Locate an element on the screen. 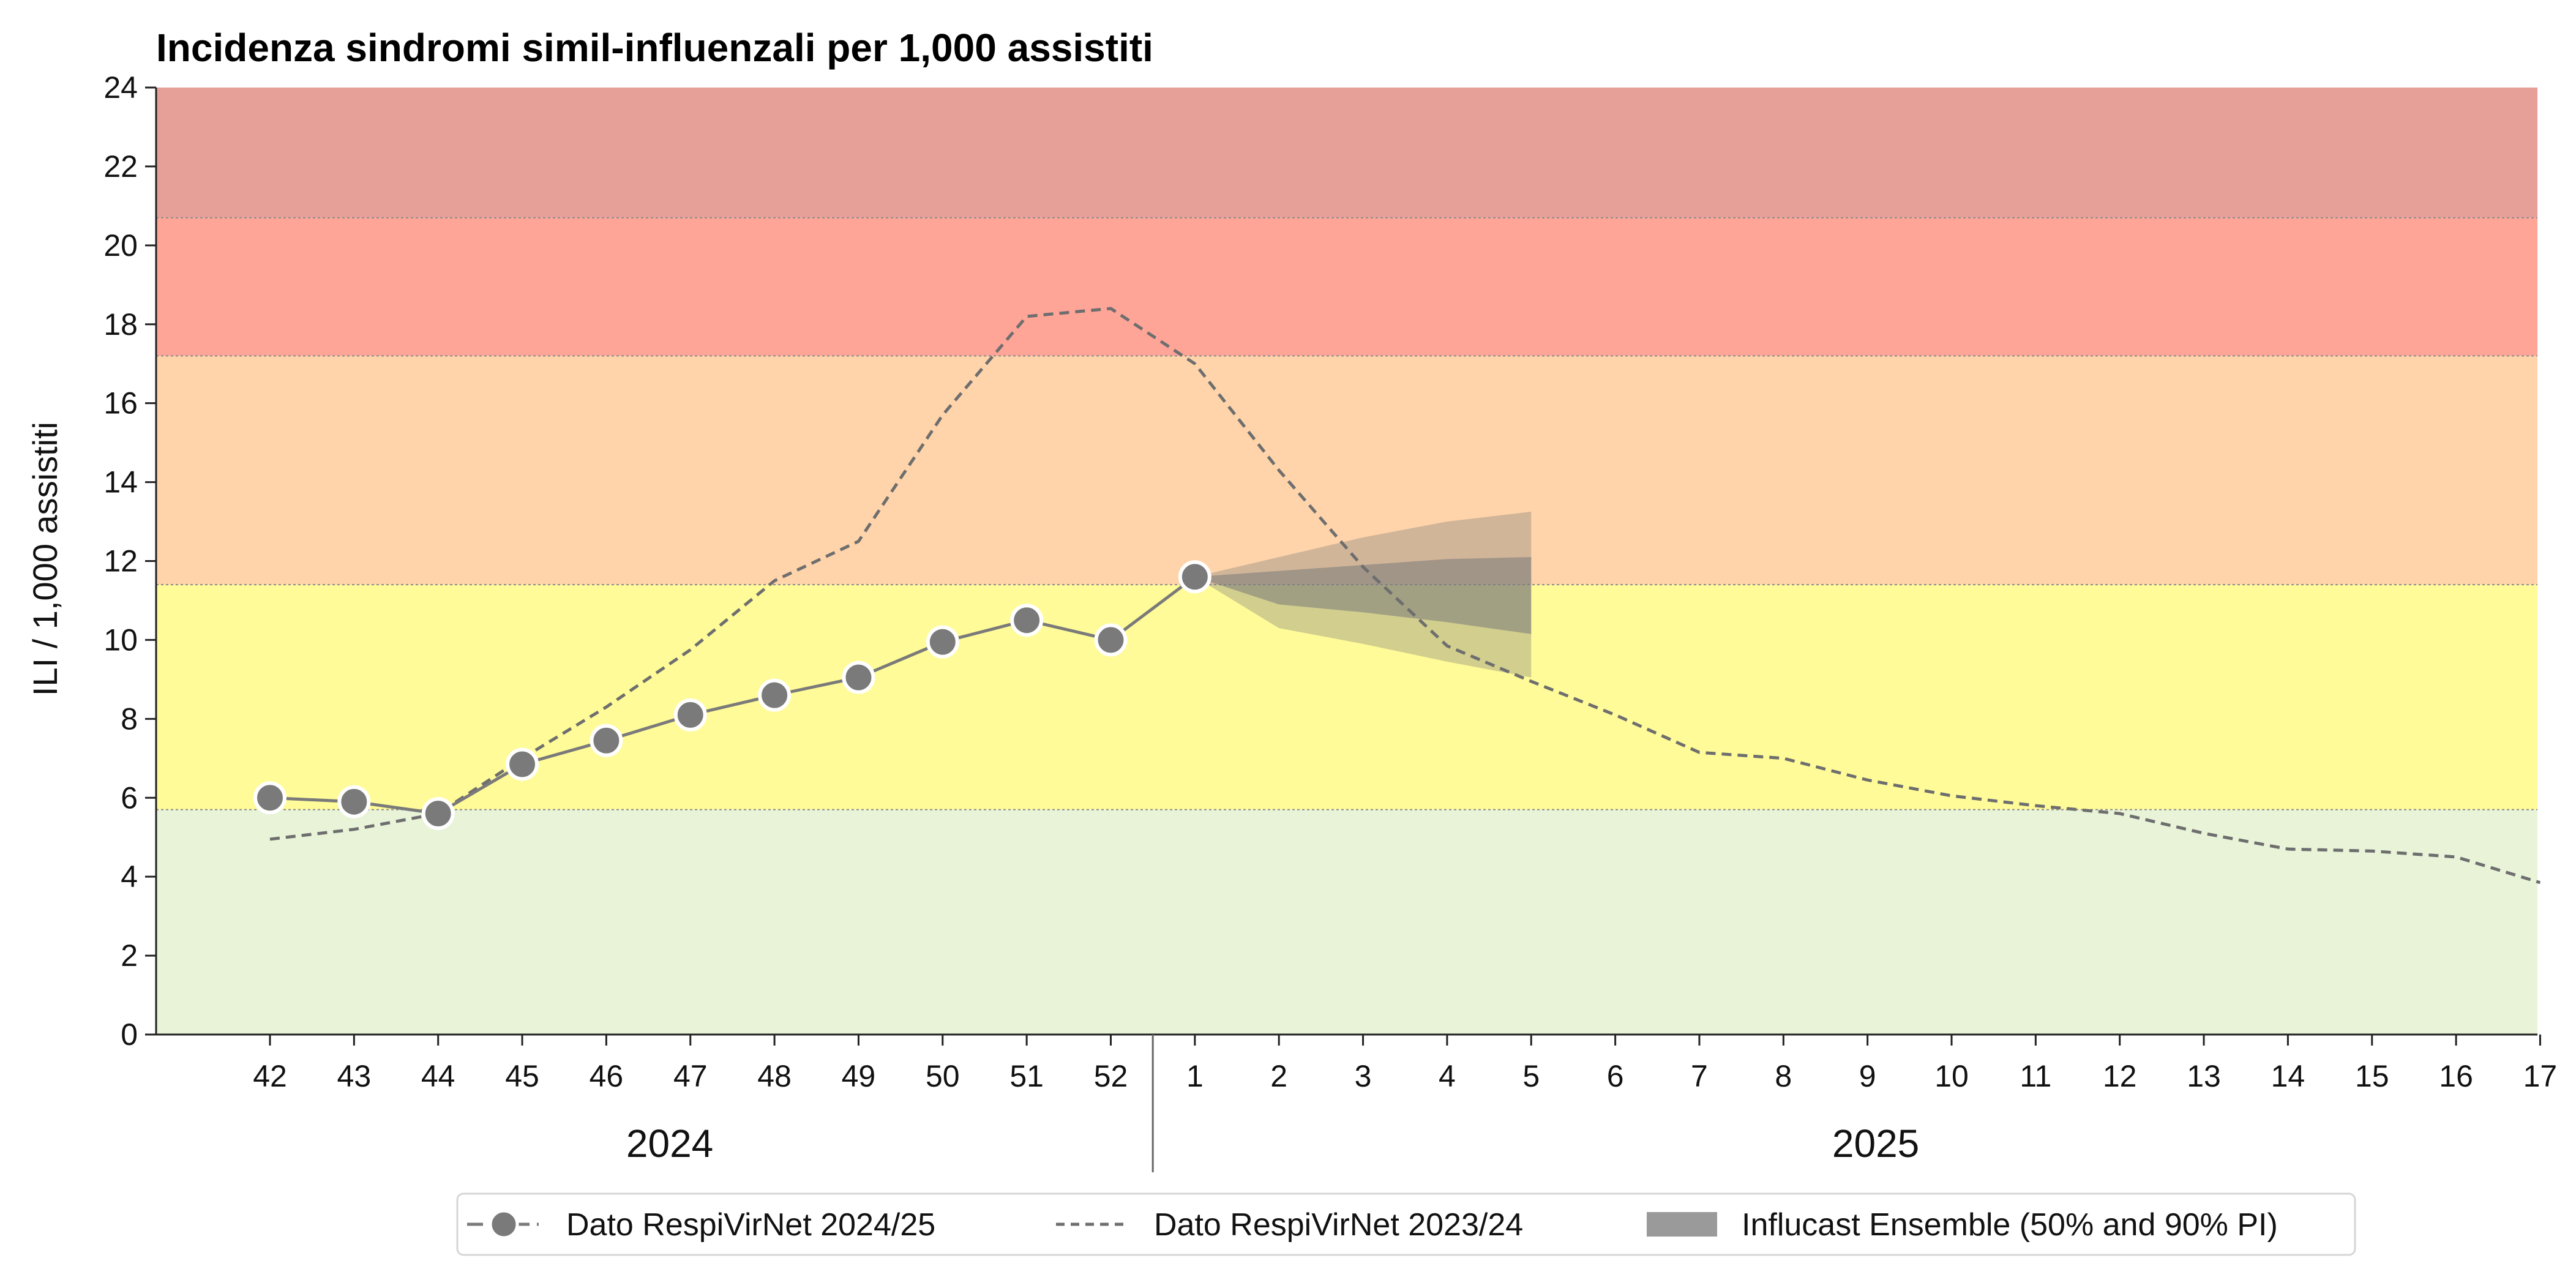 The image size is (2576, 1280). y-tick-label: 22 is located at coordinates (121, 167).